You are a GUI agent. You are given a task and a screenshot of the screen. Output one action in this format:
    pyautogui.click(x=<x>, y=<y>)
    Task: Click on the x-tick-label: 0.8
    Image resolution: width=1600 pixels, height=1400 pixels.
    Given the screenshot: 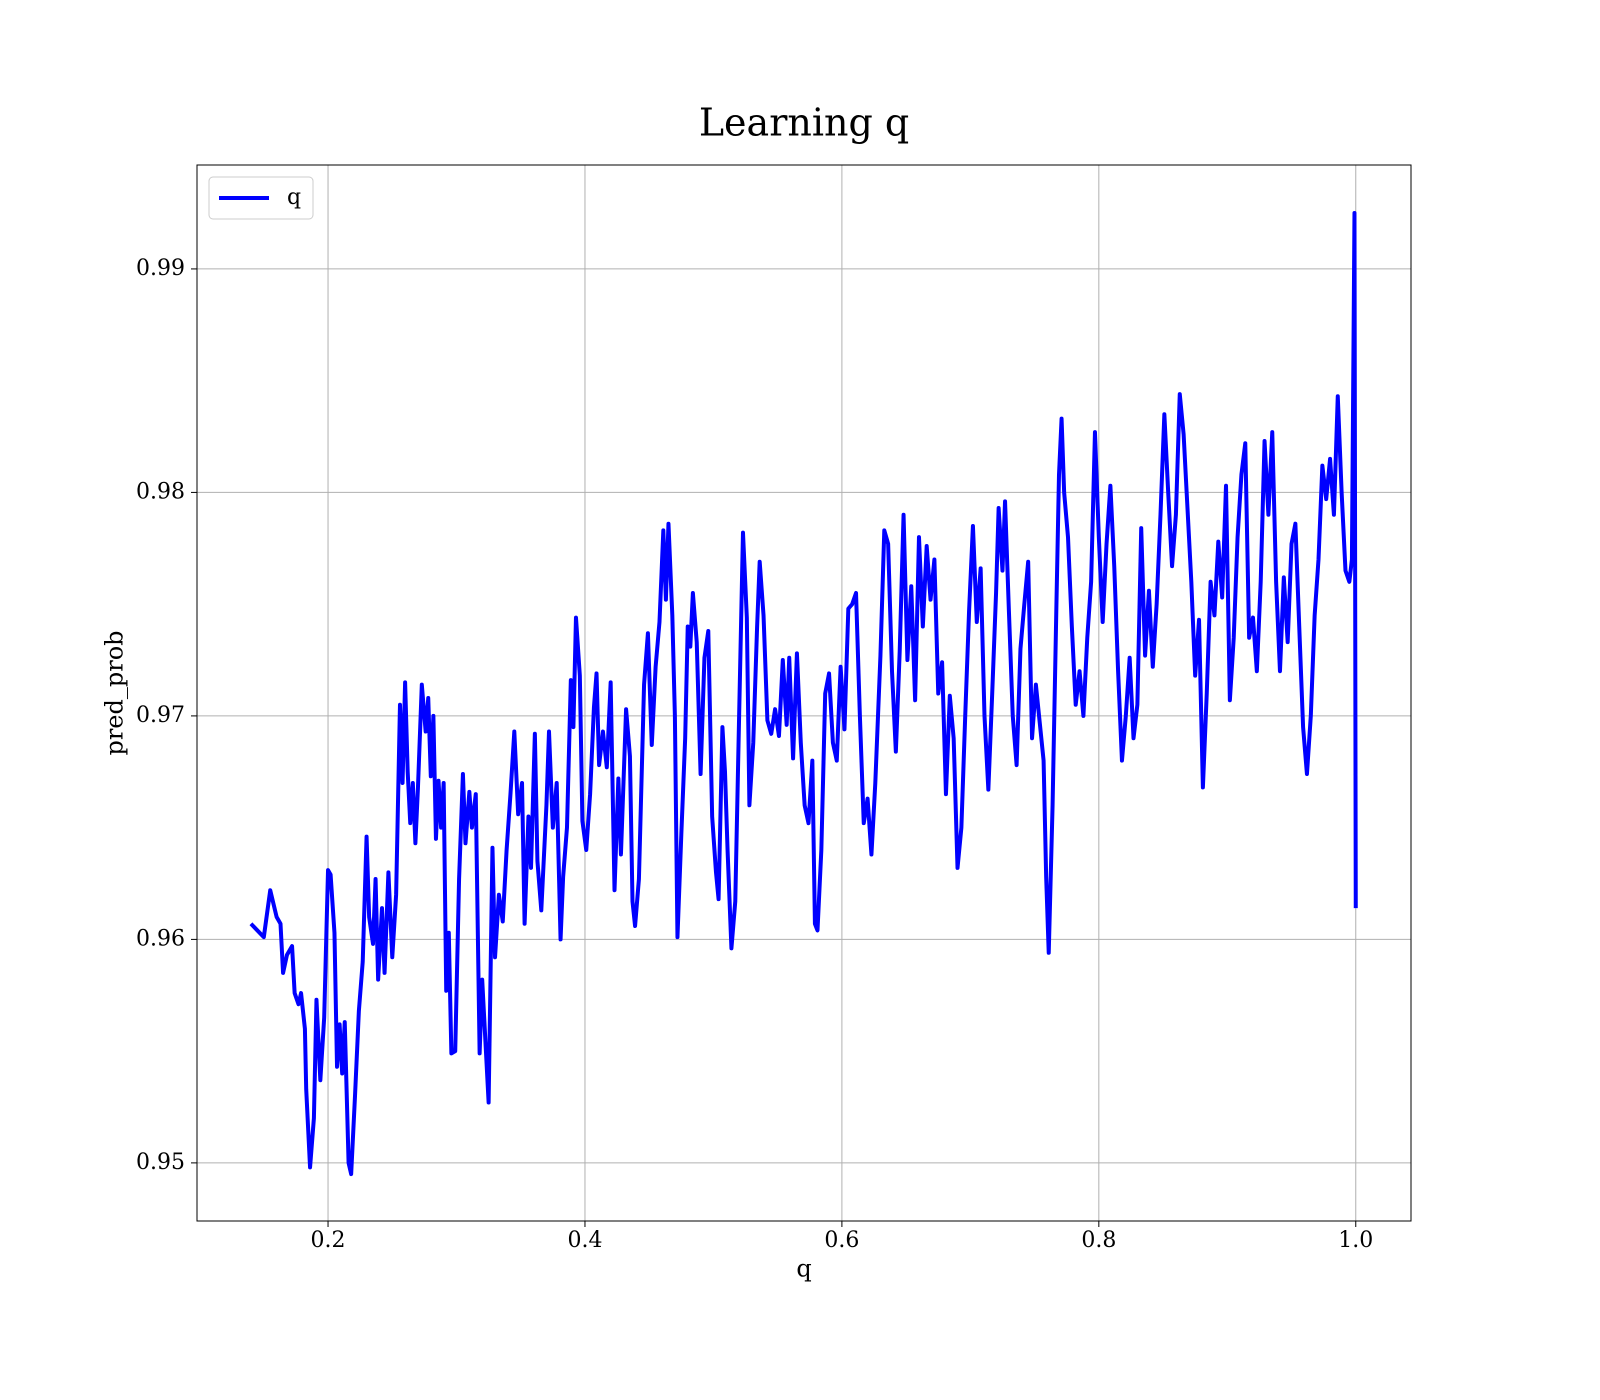 What is the action you would take?
    pyautogui.click(x=1098, y=1240)
    